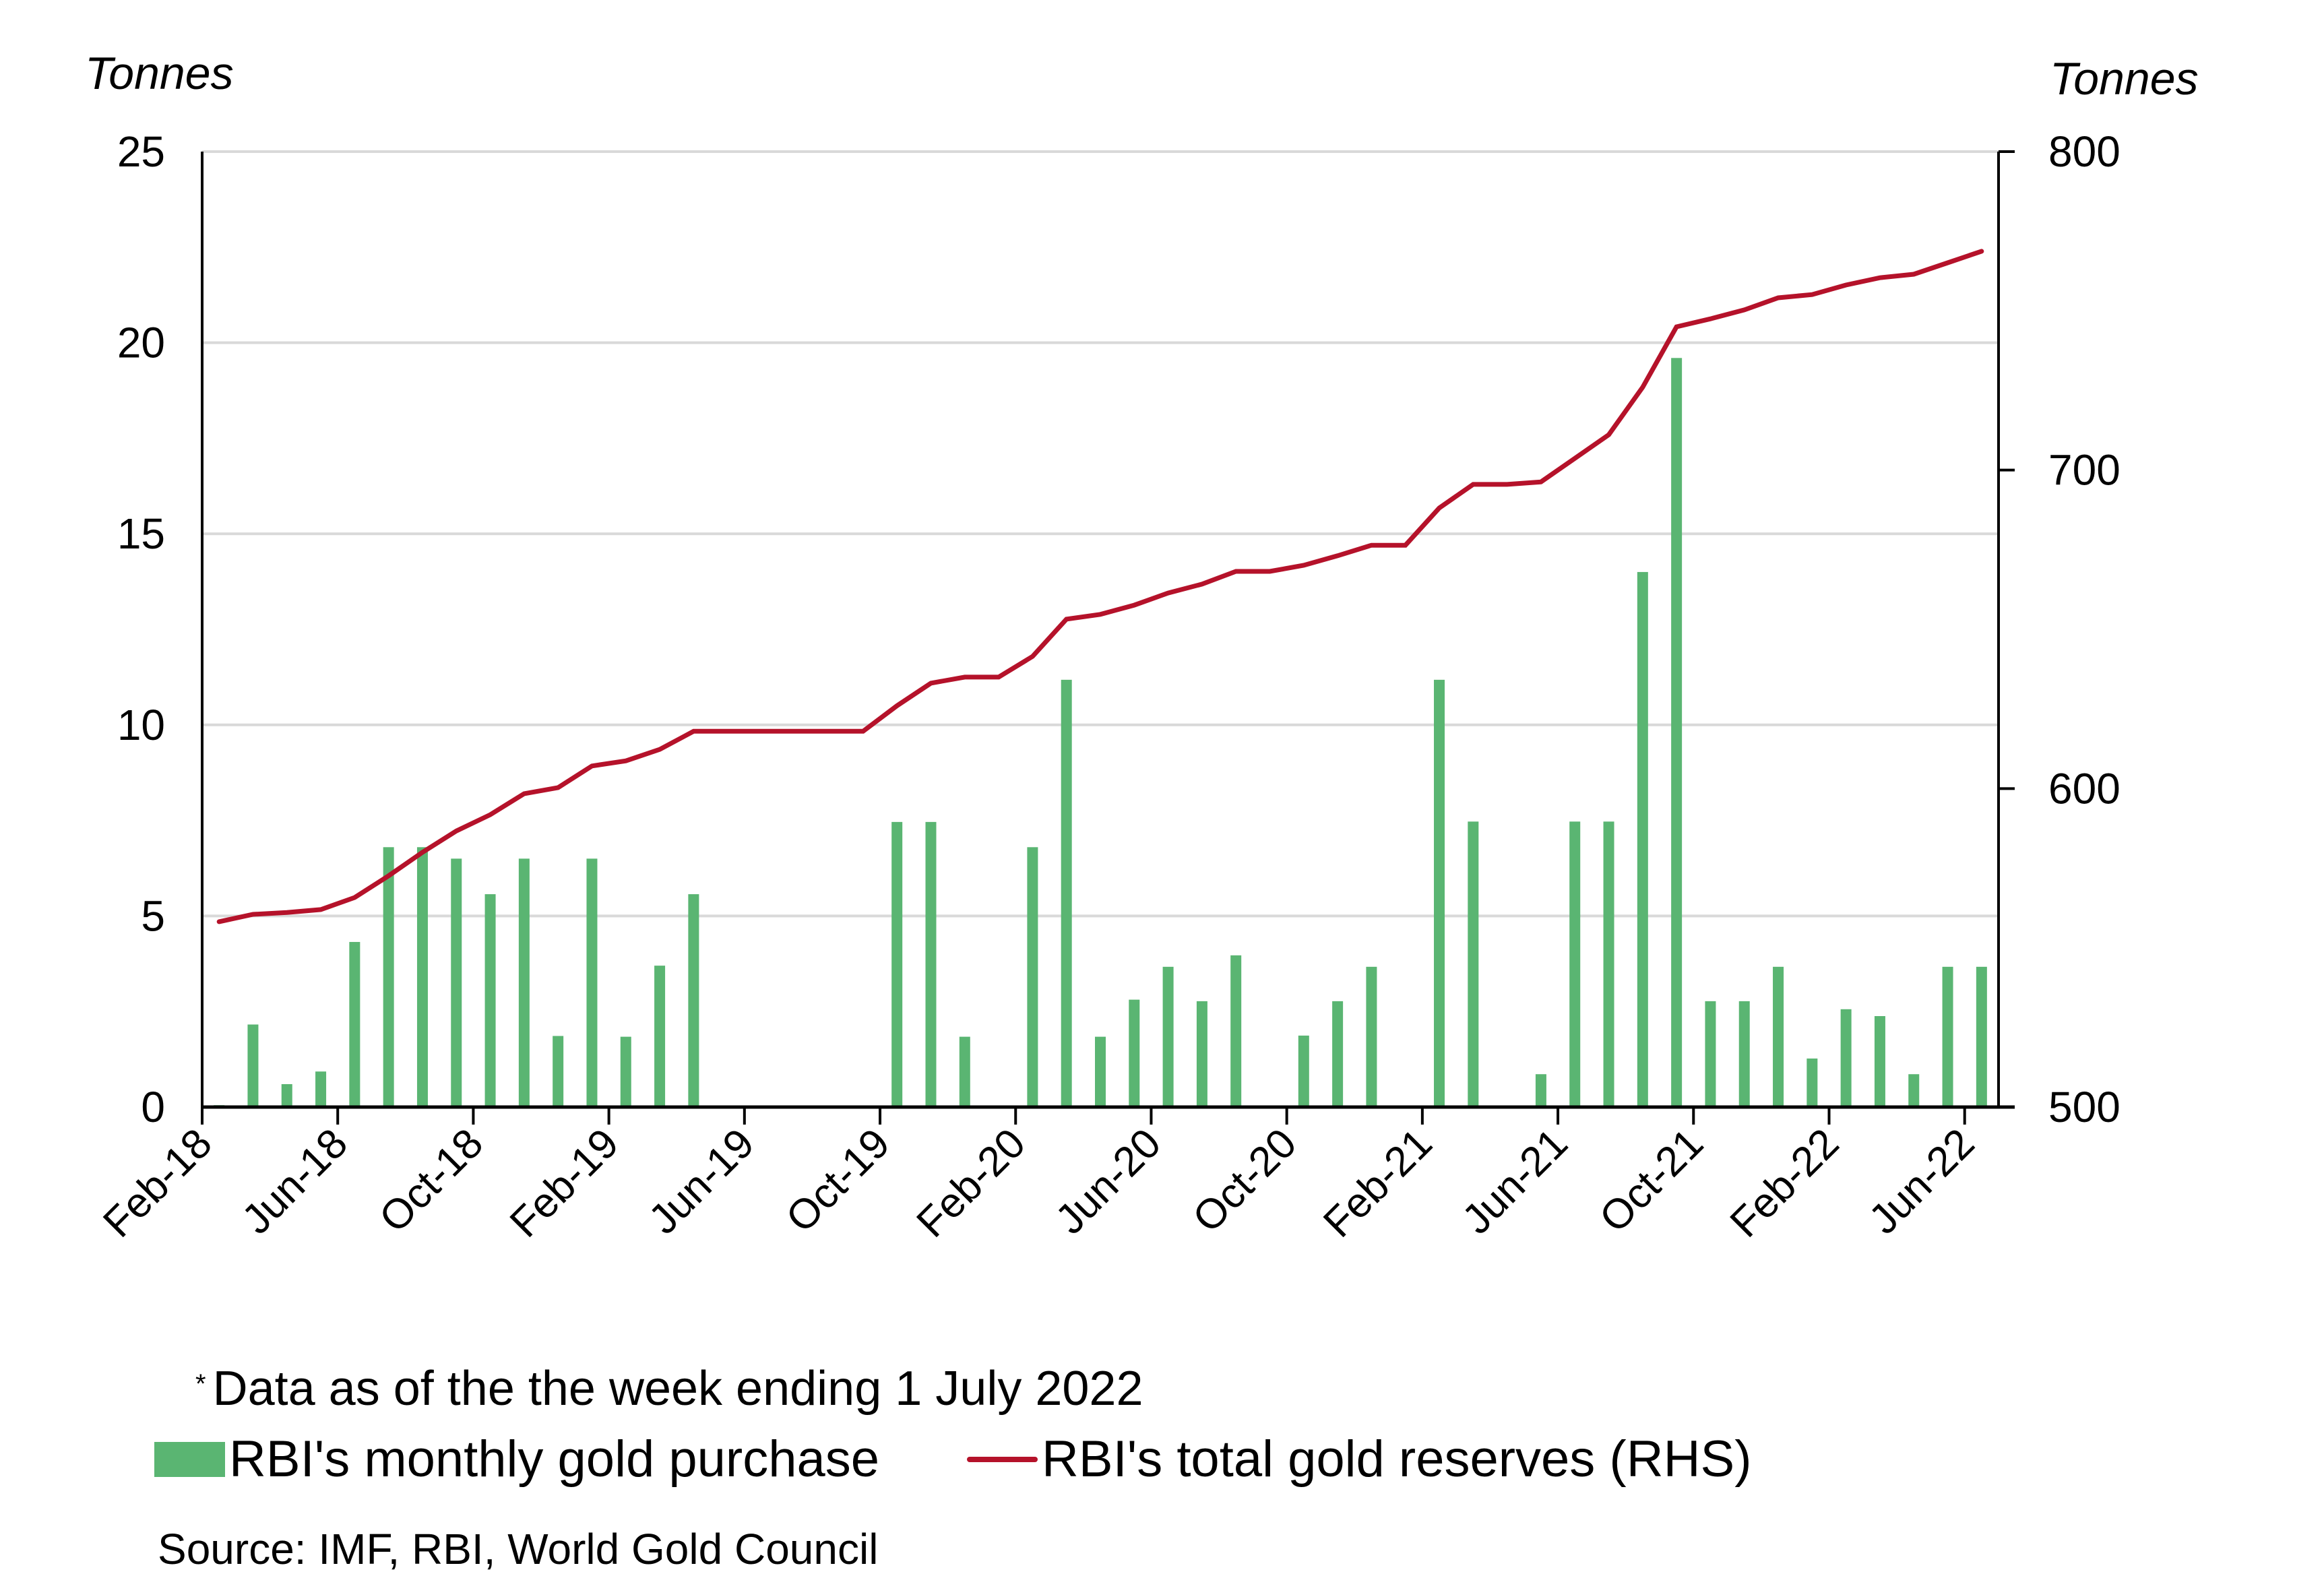 The image size is (2324, 1574). What do you see at coordinates (1397, 1459) in the screenshot?
I see `legend-label-line: RBI's total gold reserves (RHS)` at bounding box center [1397, 1459].